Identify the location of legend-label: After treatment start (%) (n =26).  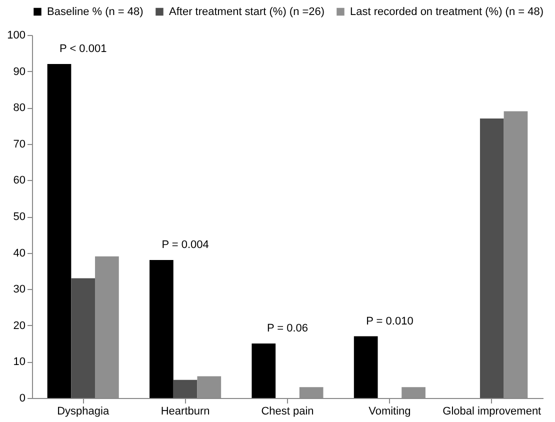
(247, 12).